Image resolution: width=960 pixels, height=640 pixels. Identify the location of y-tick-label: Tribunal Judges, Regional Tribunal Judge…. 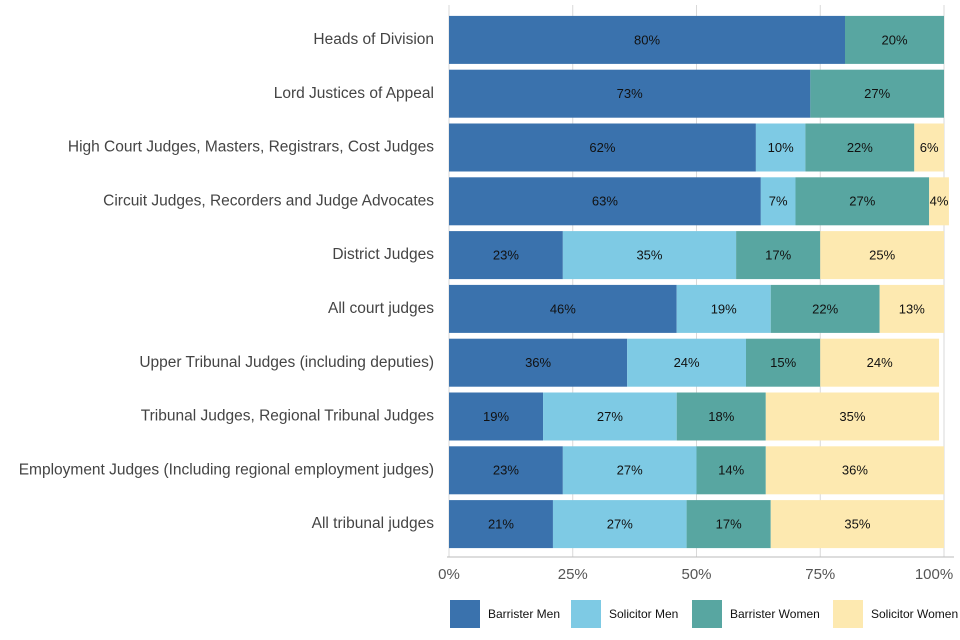
(287, 416).